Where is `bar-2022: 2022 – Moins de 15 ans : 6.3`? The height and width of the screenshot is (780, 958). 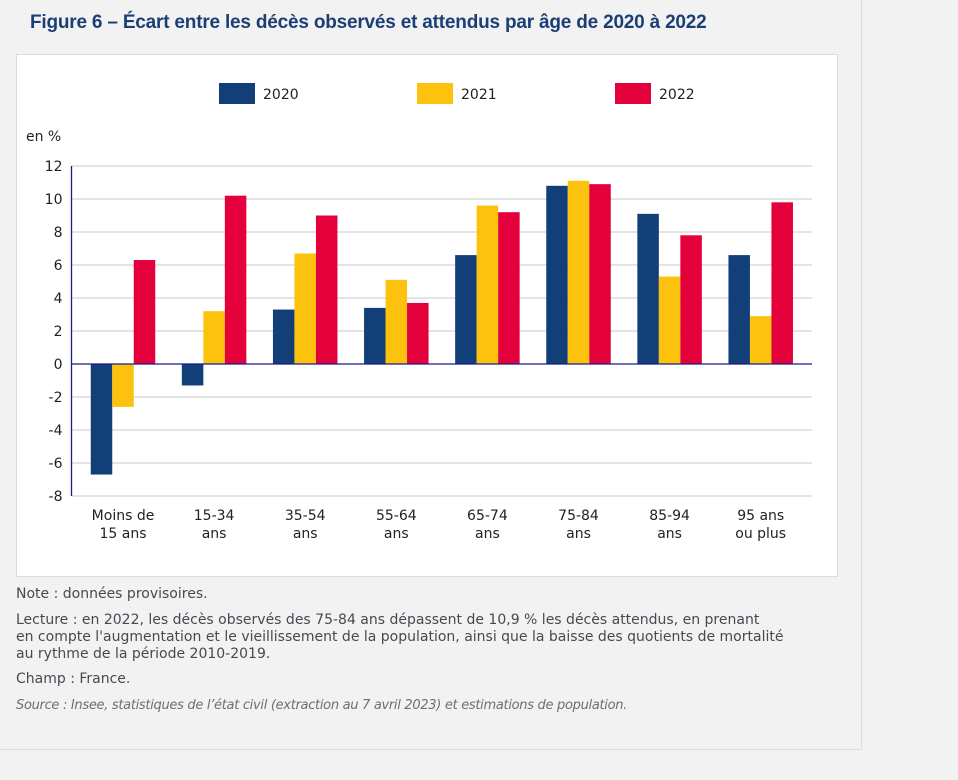 bar-2022: 2022 – Moins de 15 ans : 6.3 is located at coordinates (144, 312).